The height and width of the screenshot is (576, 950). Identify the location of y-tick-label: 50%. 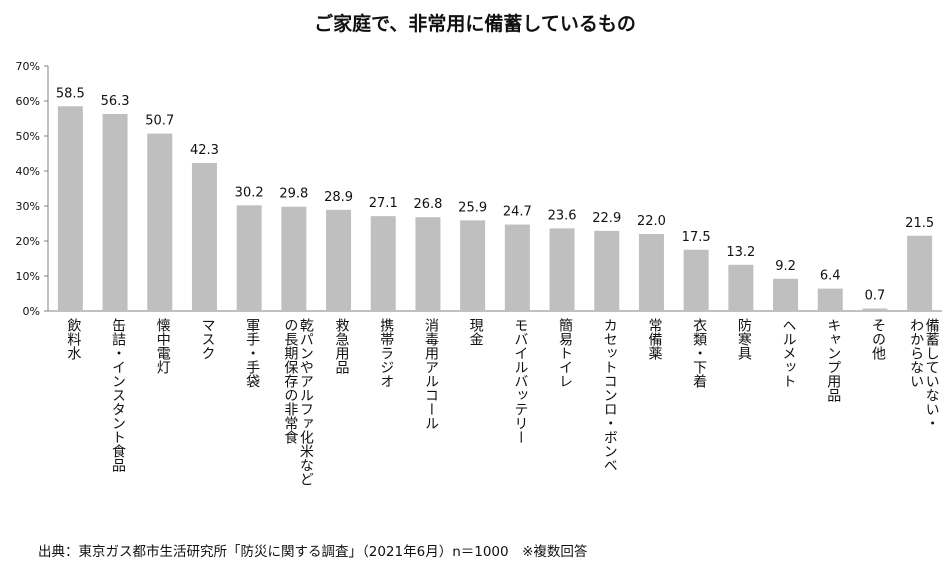
(28, 136).